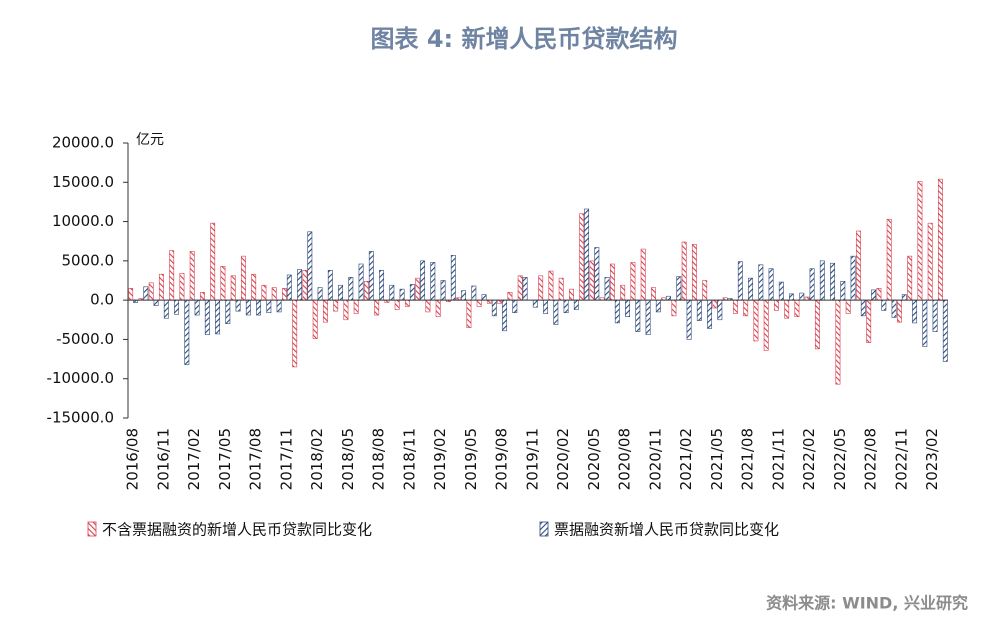 The width and height of the screenshot is (984, 627). I want to click on x-tick-label: 2022/02, so click(809, 459).